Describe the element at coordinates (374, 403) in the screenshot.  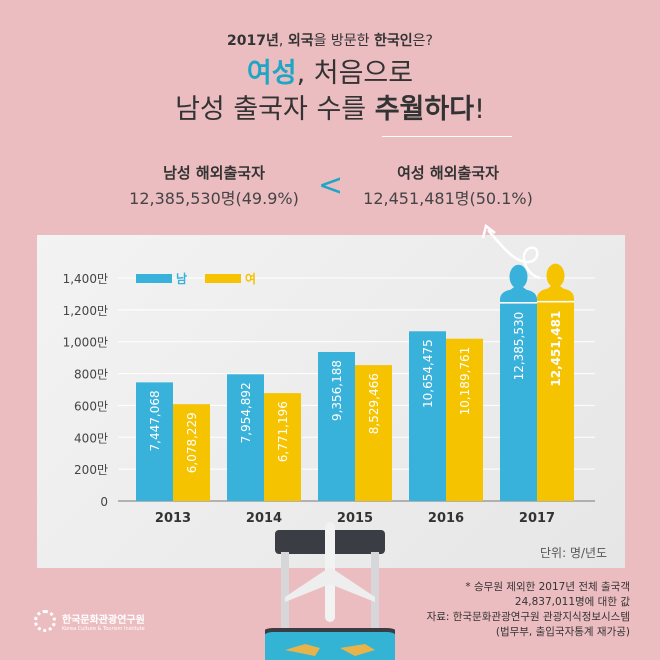
I see `bar-value-label: 8,529,466` at that location.